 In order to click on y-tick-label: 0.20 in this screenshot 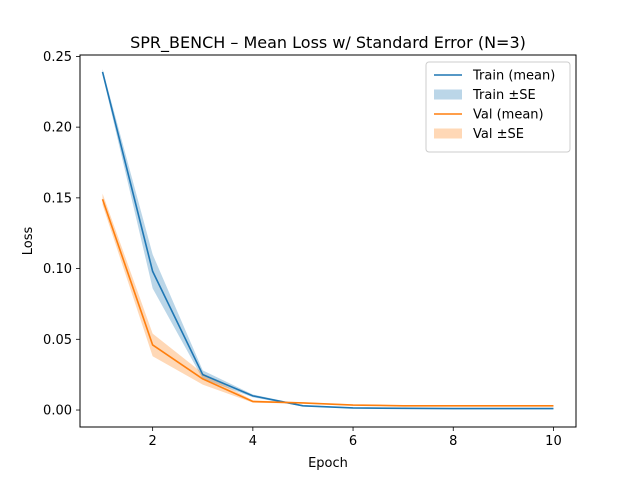, I will do `click(57, 128)`.